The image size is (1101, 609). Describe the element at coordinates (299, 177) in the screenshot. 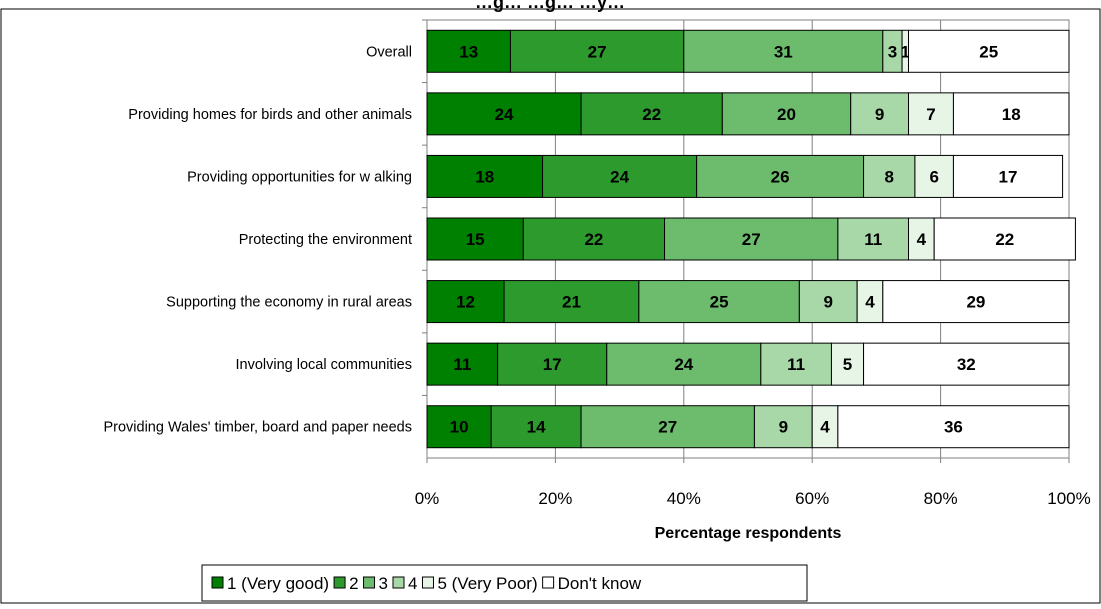

I see `category-label: Providing opportunities for w alking` at that location.